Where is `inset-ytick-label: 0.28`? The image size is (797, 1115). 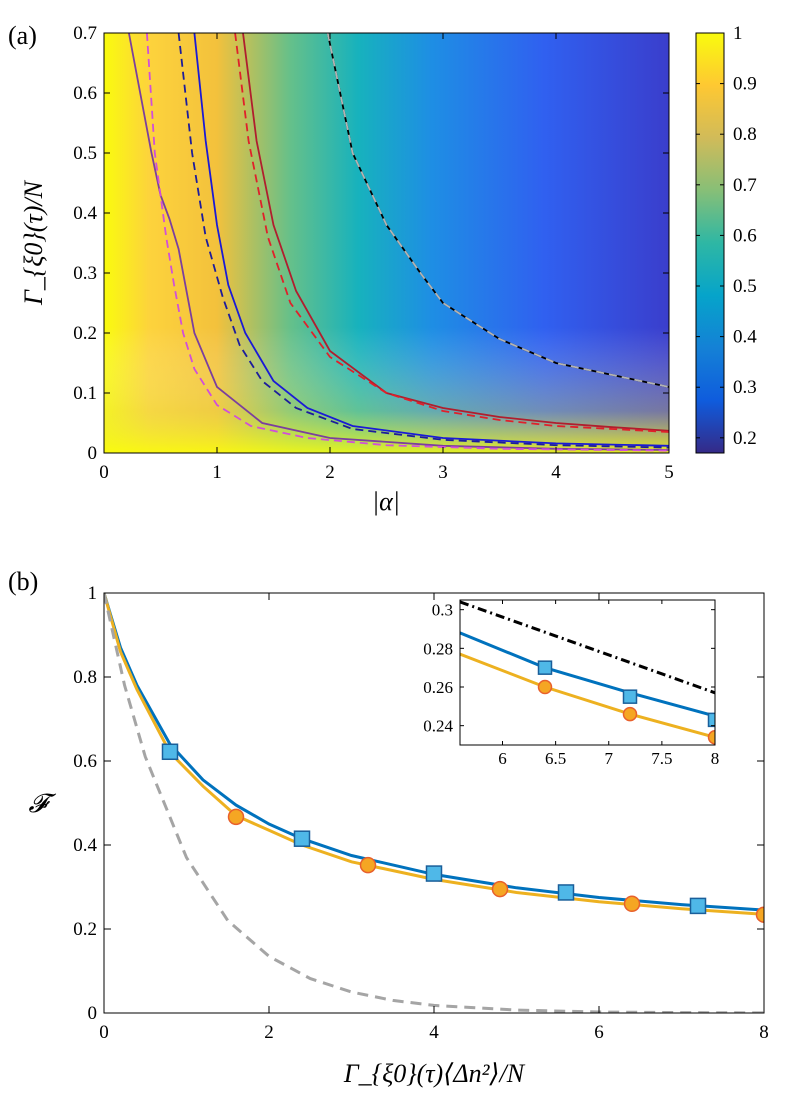
inset-ytick-label: 0.28 is located at coordinates (438, 648).